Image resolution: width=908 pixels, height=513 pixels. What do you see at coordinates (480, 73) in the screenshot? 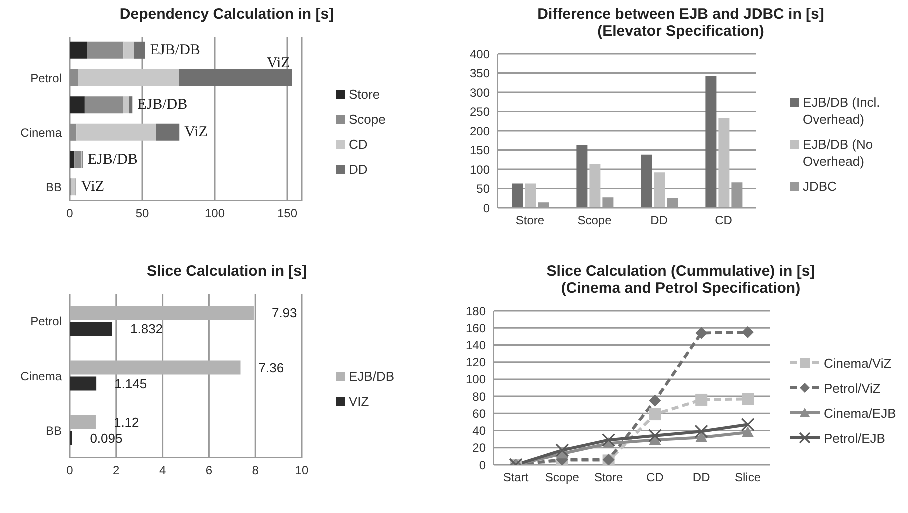
I see `y-tick-label: 350` at bounding box center [480, 73].